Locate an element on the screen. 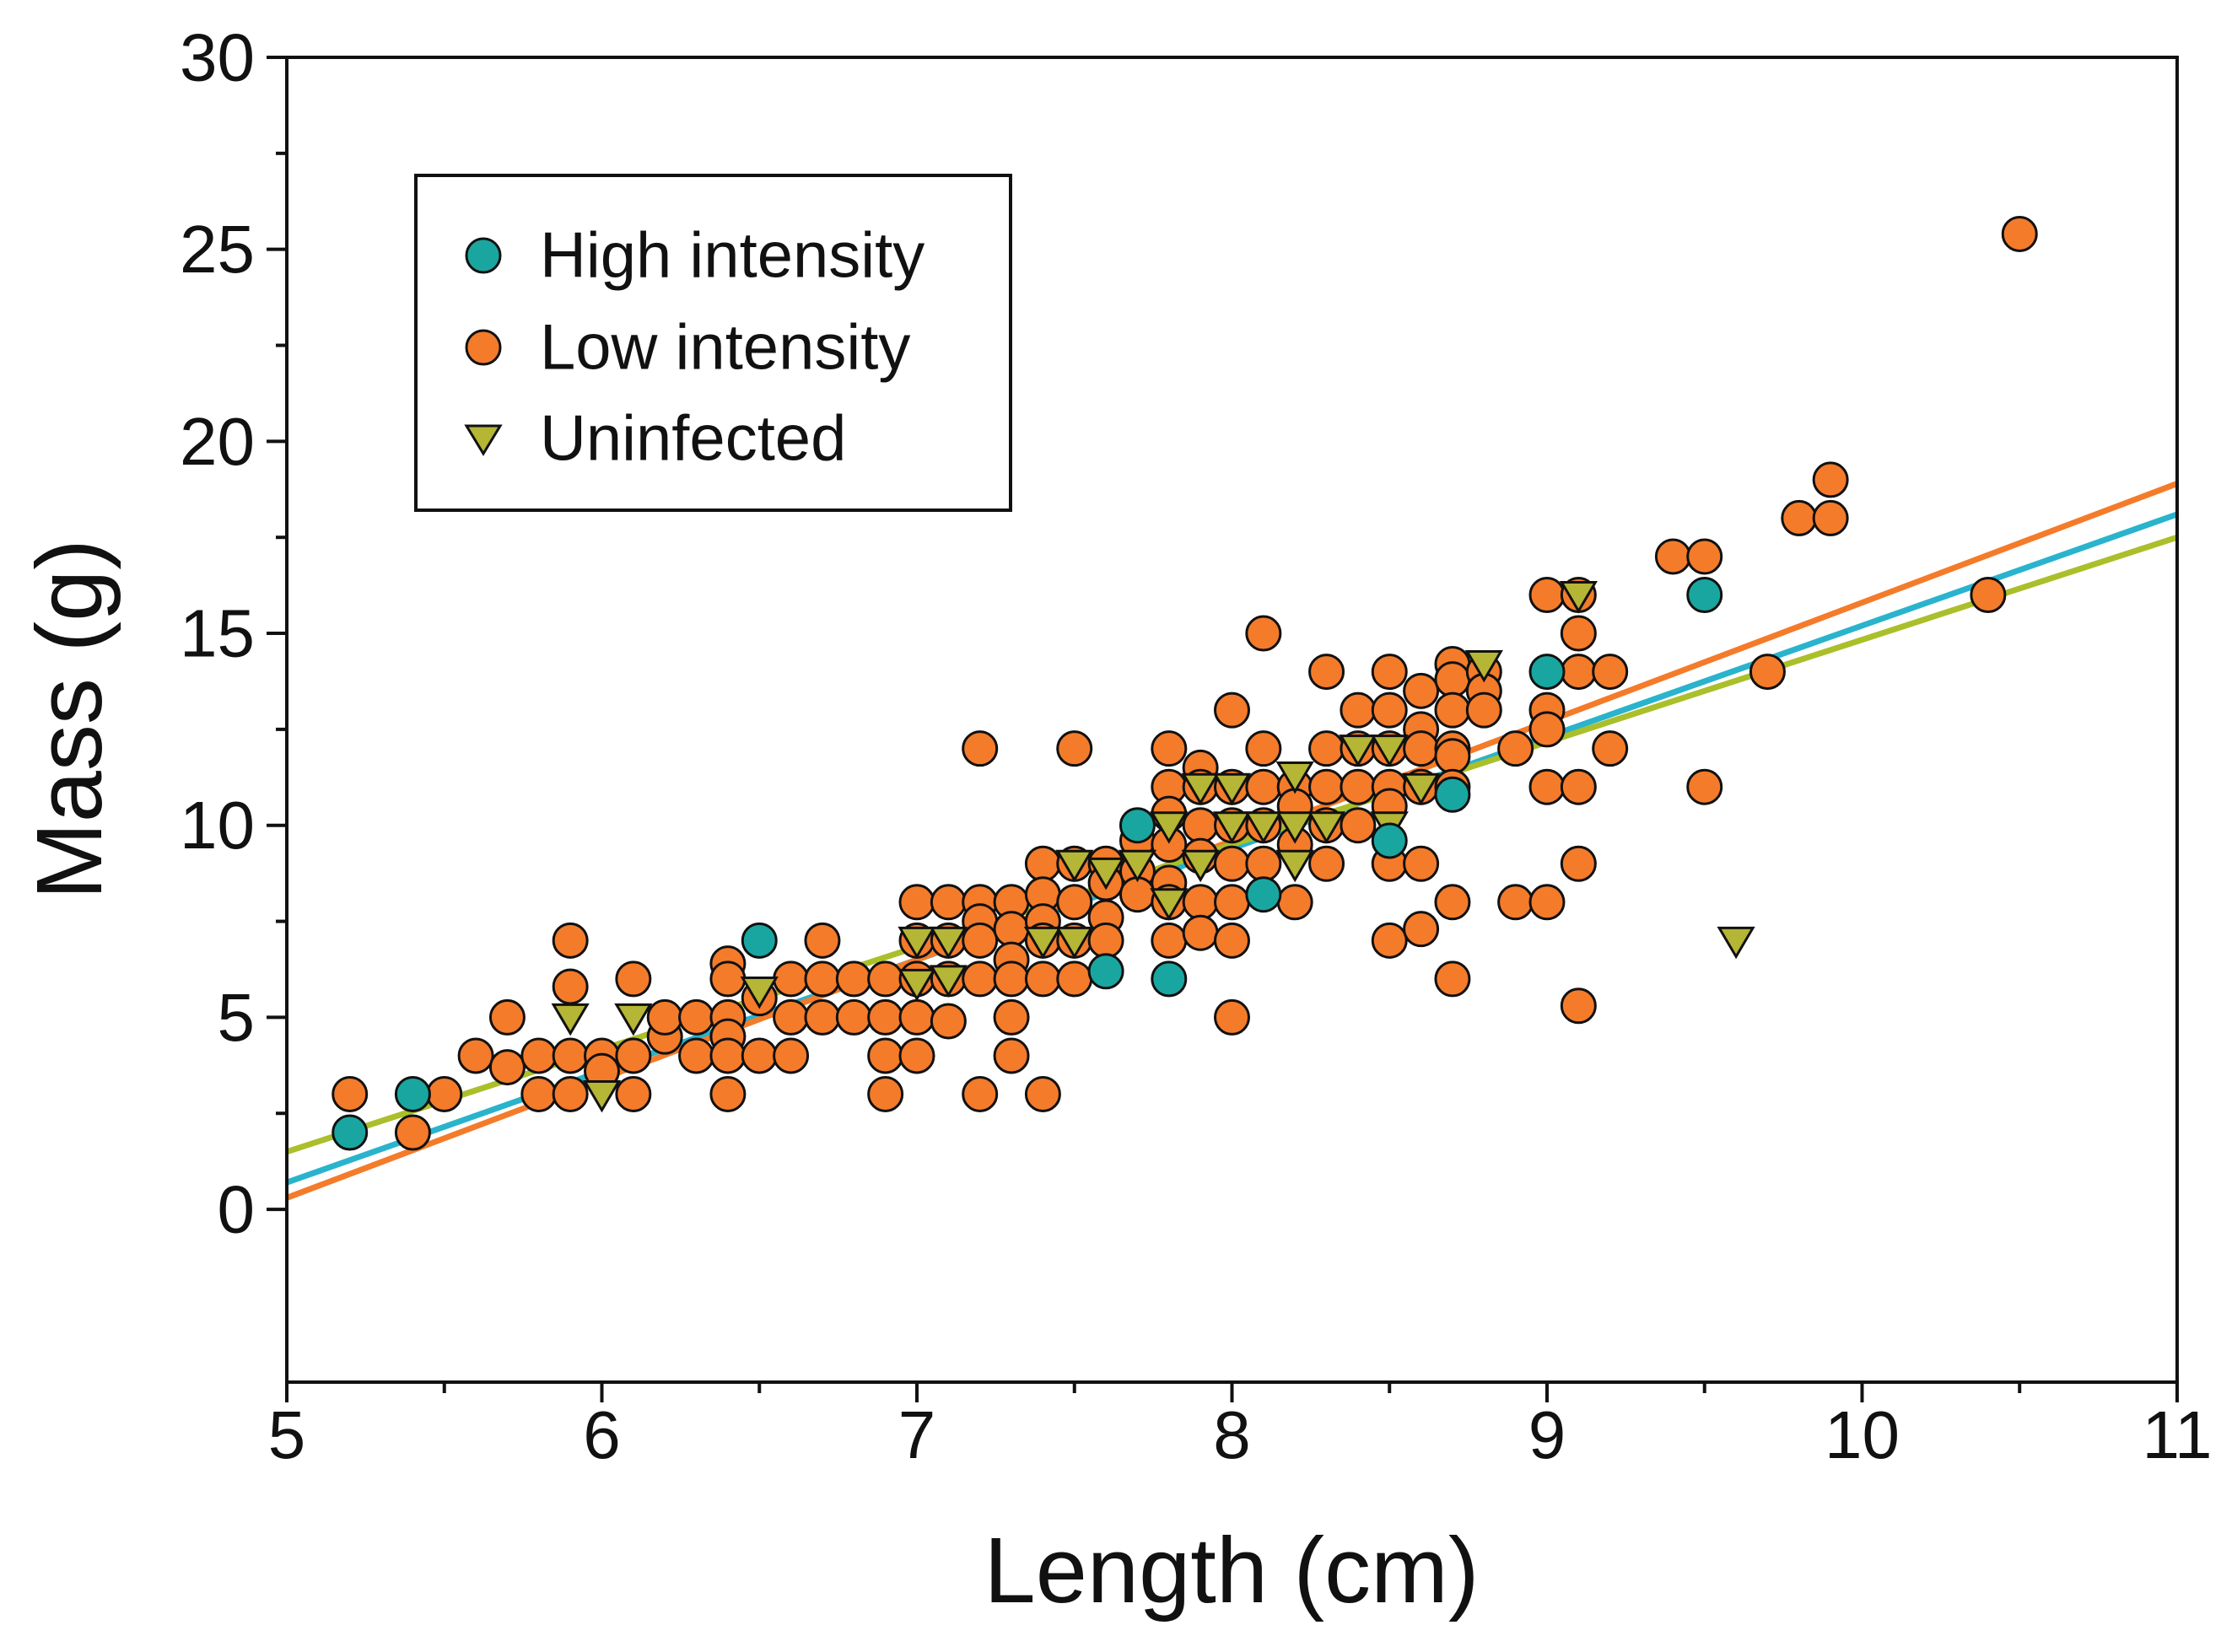 The width and height of the screenshot is (2221, 1652). x-axis-label: Length (cm) is located at coordinates (1232, 1571).